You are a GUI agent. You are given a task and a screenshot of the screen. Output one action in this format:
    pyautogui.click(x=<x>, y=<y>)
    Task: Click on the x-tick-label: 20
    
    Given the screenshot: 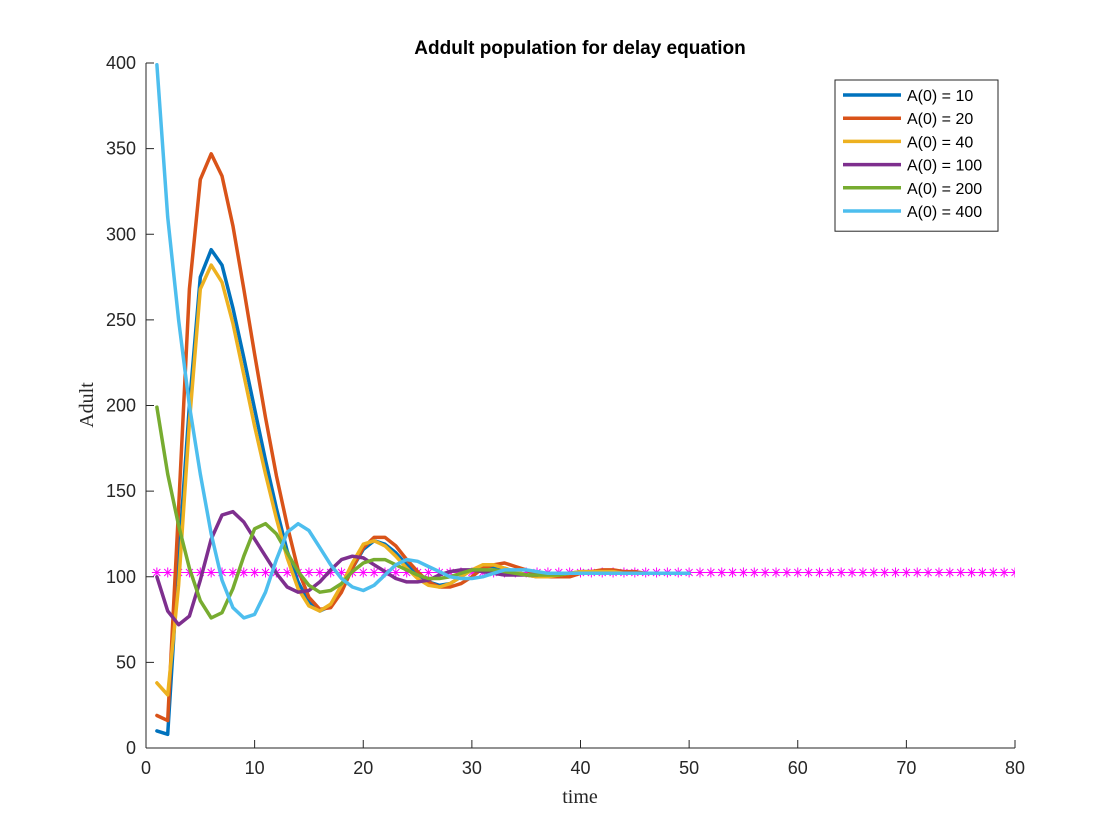 What is the action you would take?
    pyautogui.click(x=363, y=768)
    